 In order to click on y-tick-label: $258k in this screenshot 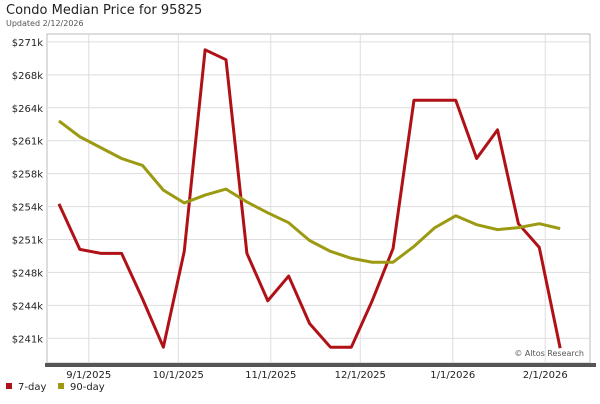, I will do `click(27, 175)`.